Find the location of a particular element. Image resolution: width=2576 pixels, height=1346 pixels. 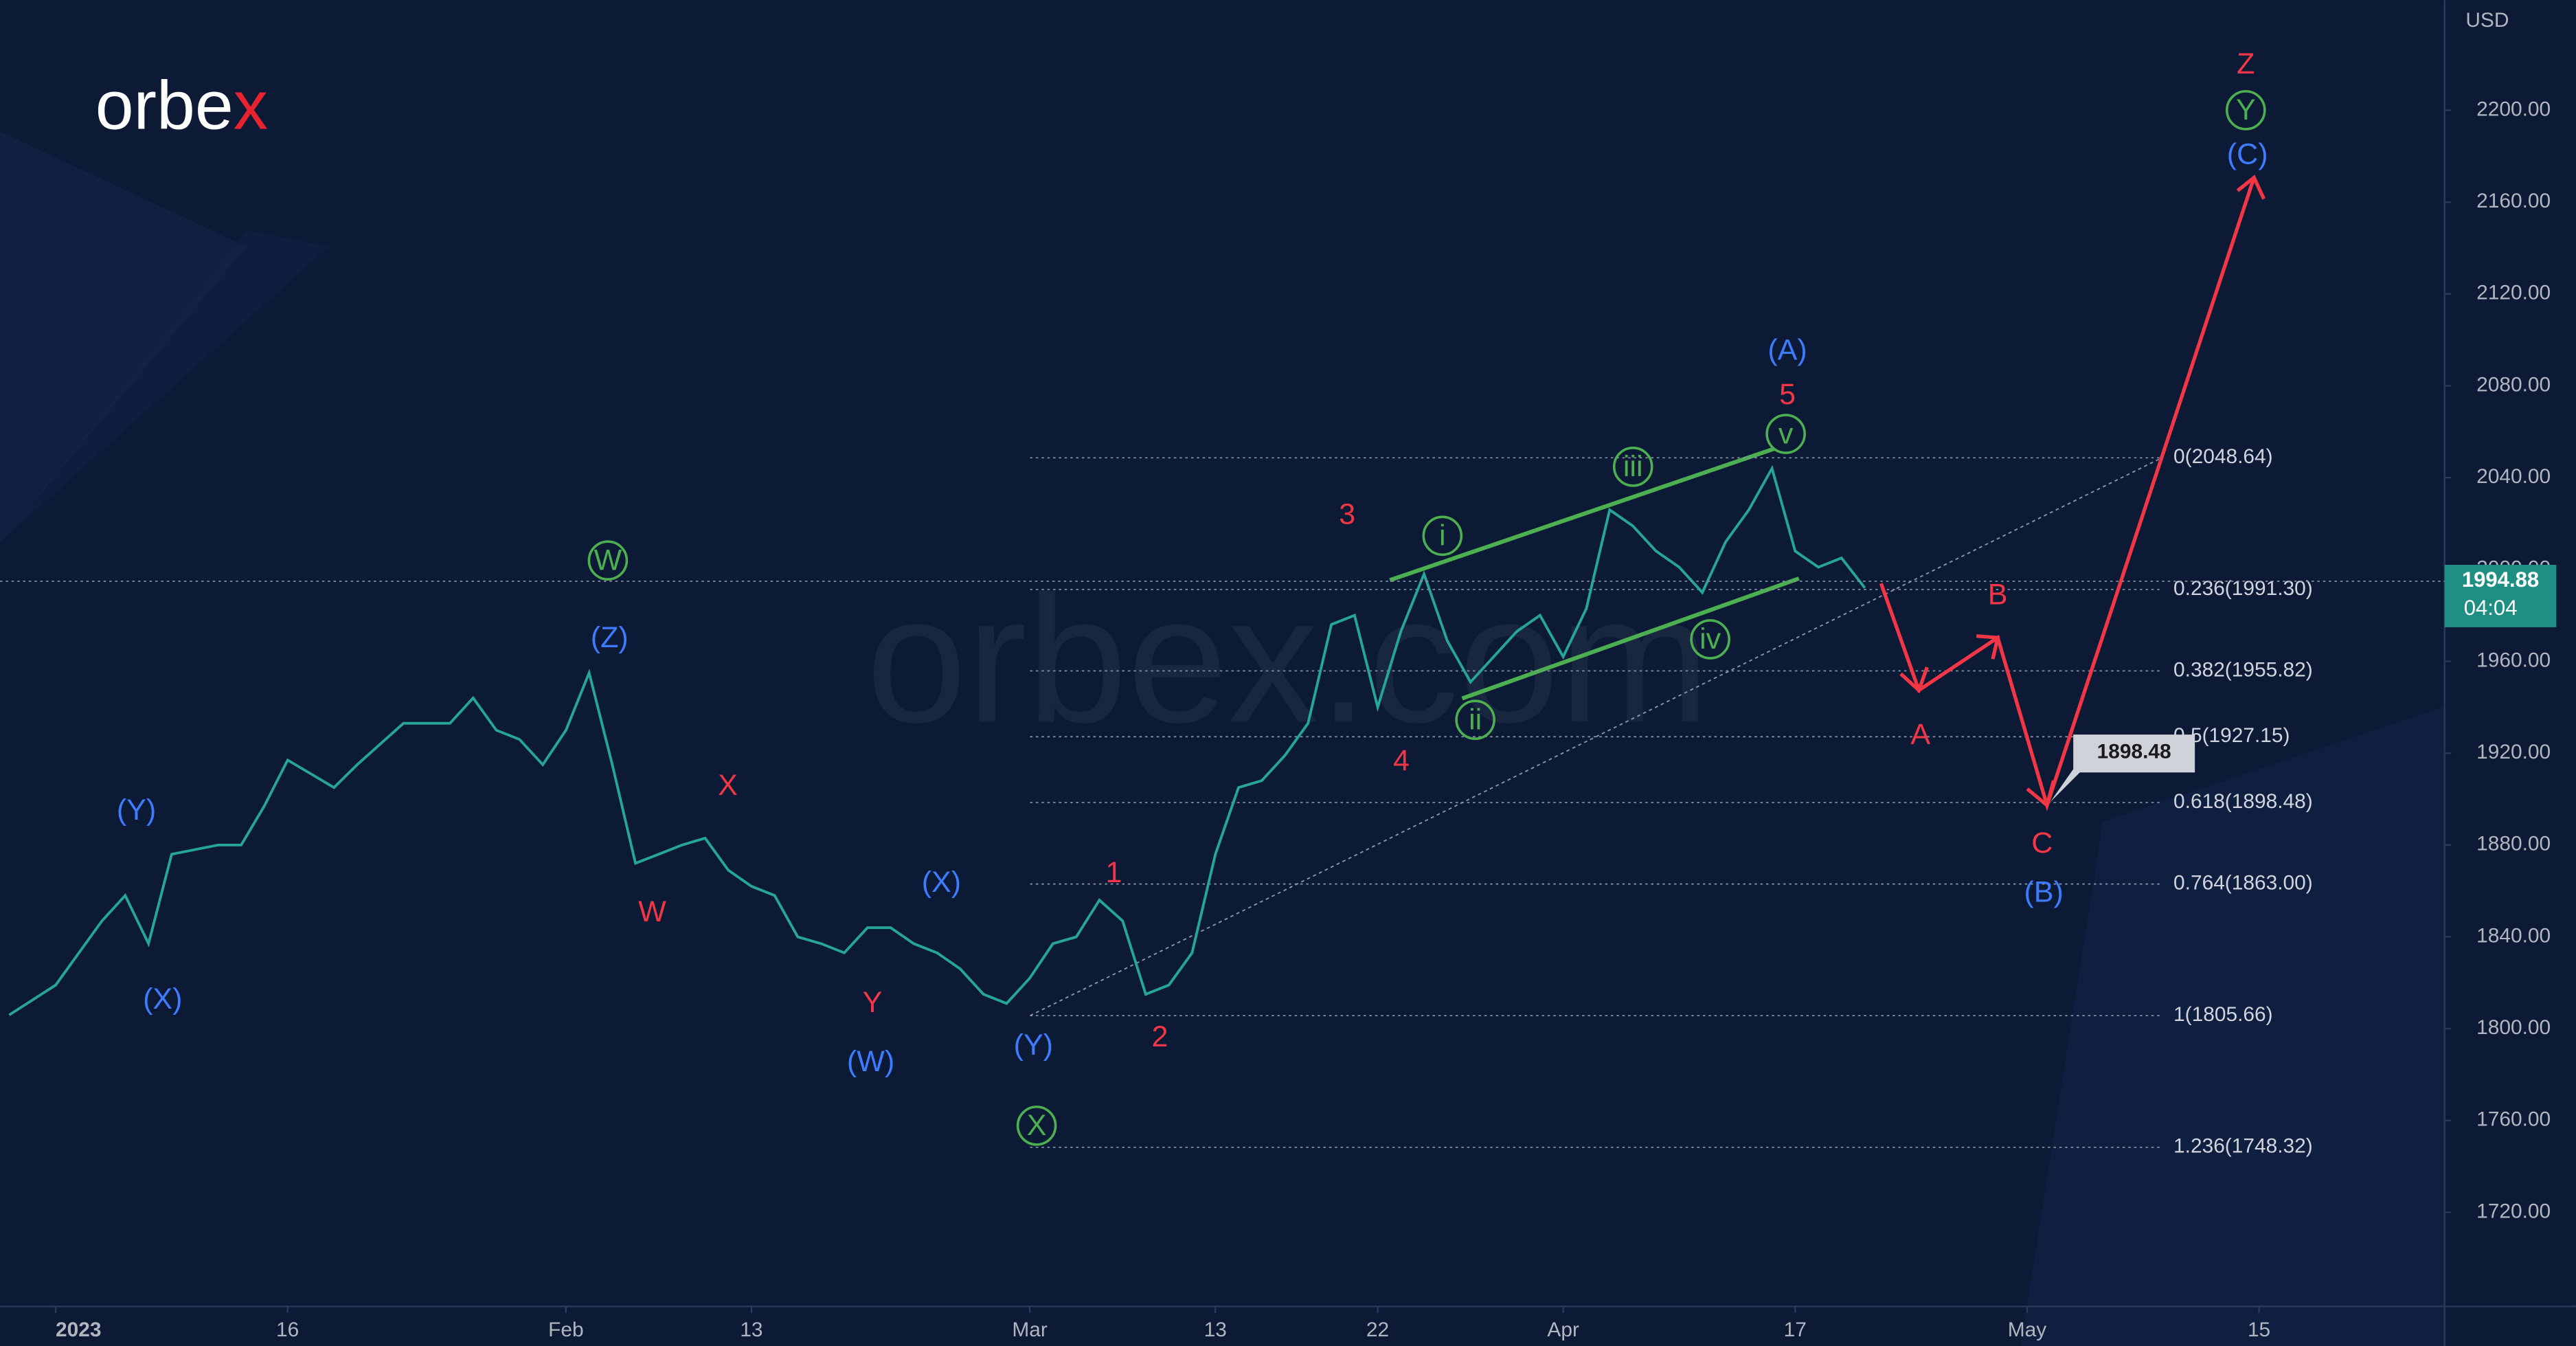

x-tick-label: May is located at coordinates (2027, 1330).